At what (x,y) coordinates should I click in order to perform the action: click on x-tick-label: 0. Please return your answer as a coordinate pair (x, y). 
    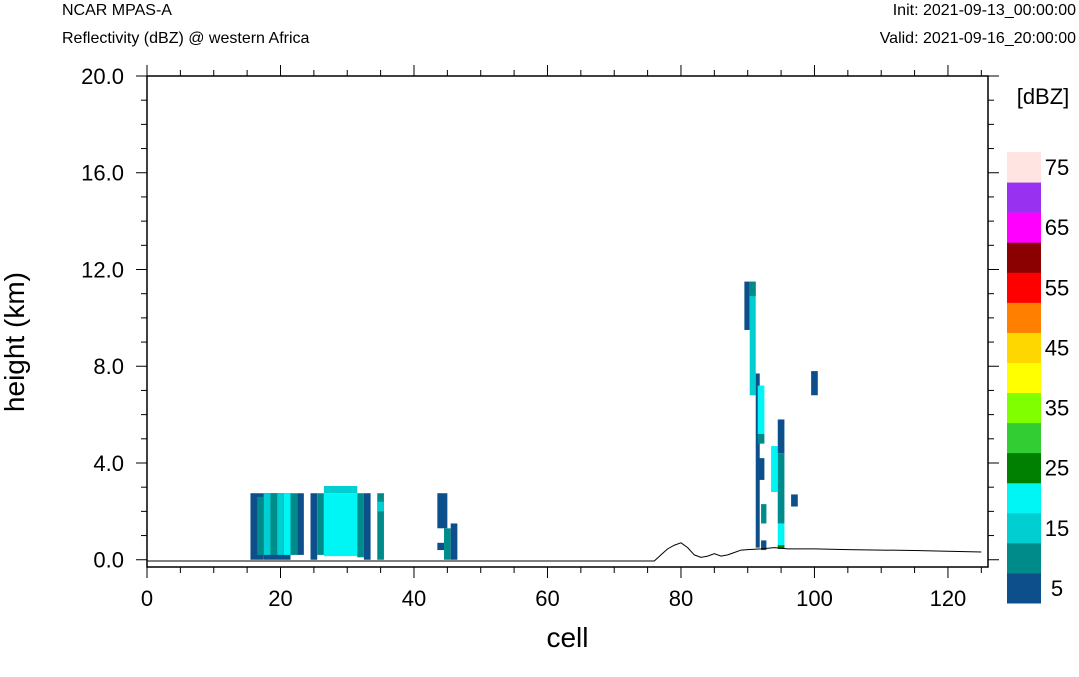
    Looking at the image, I should click on (147, 598).